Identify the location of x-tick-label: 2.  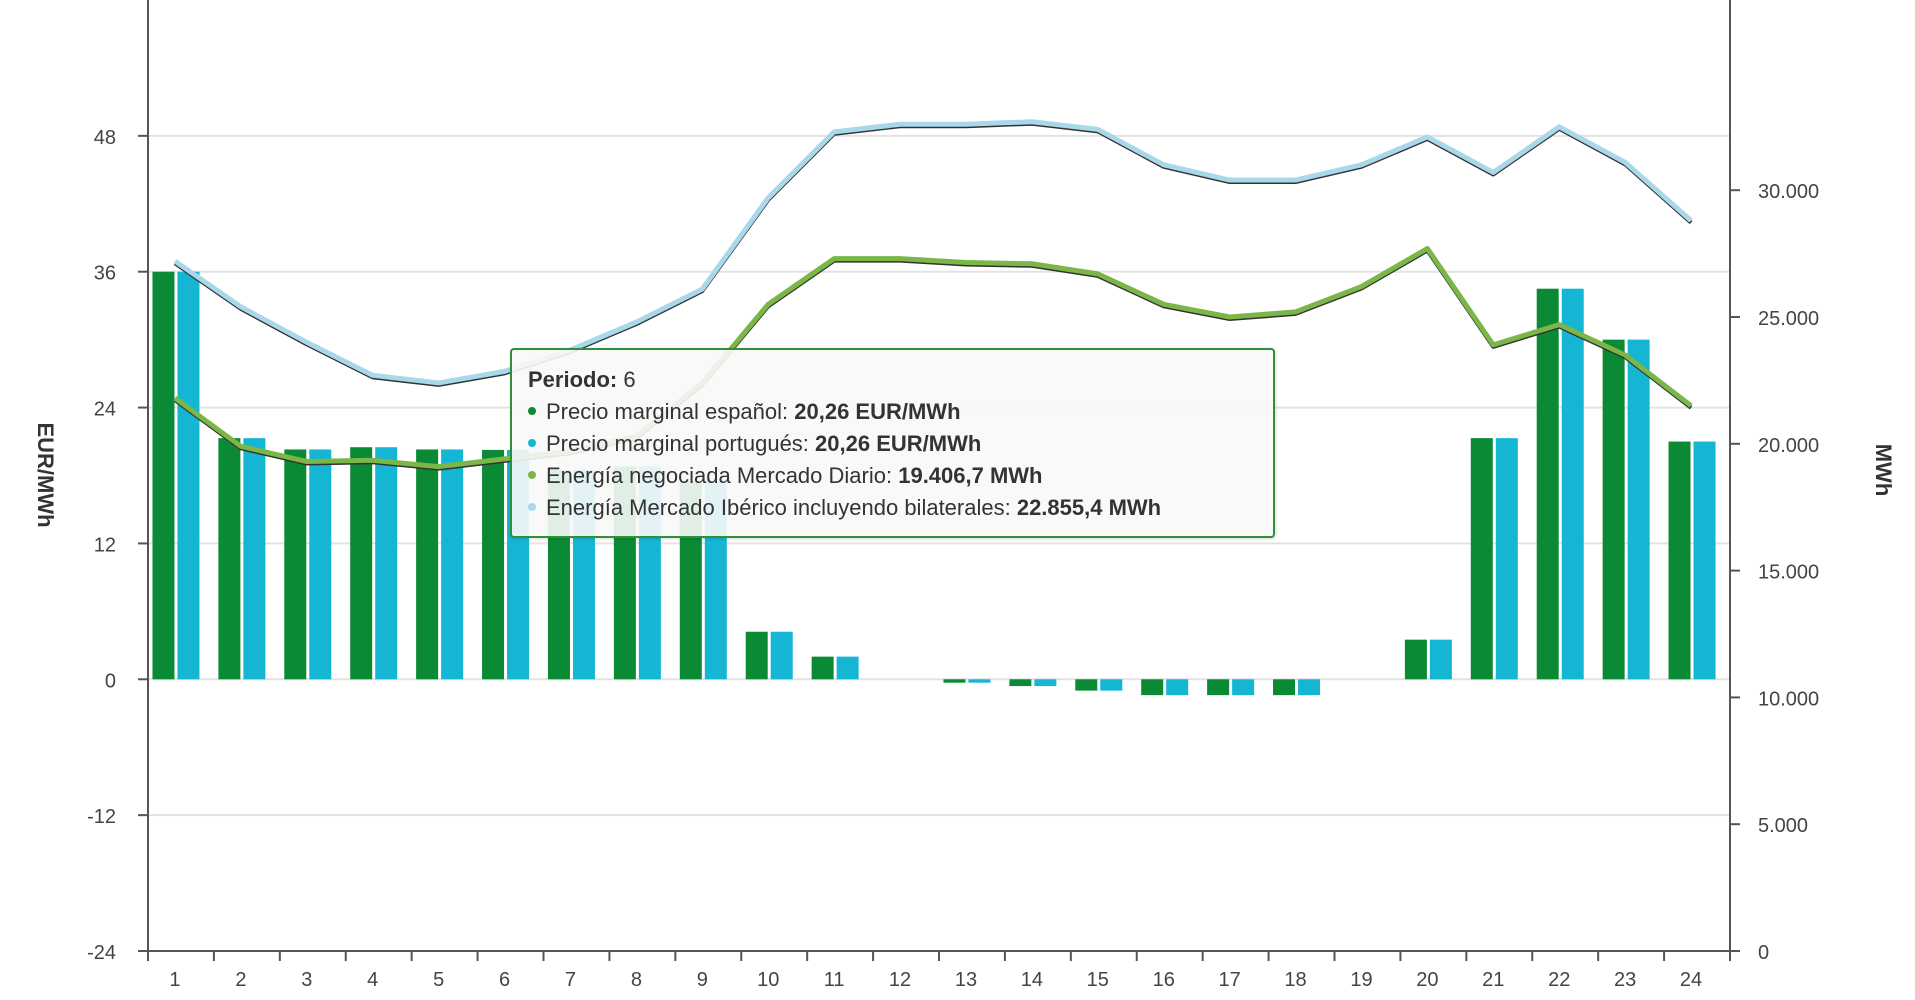
(240, 980).